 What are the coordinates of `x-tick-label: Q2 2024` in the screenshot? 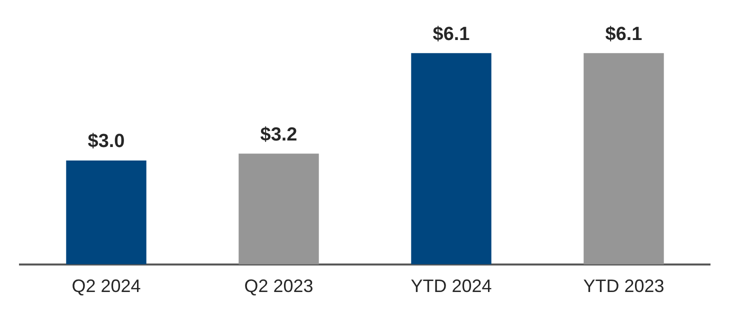 It's located at (106, 286).